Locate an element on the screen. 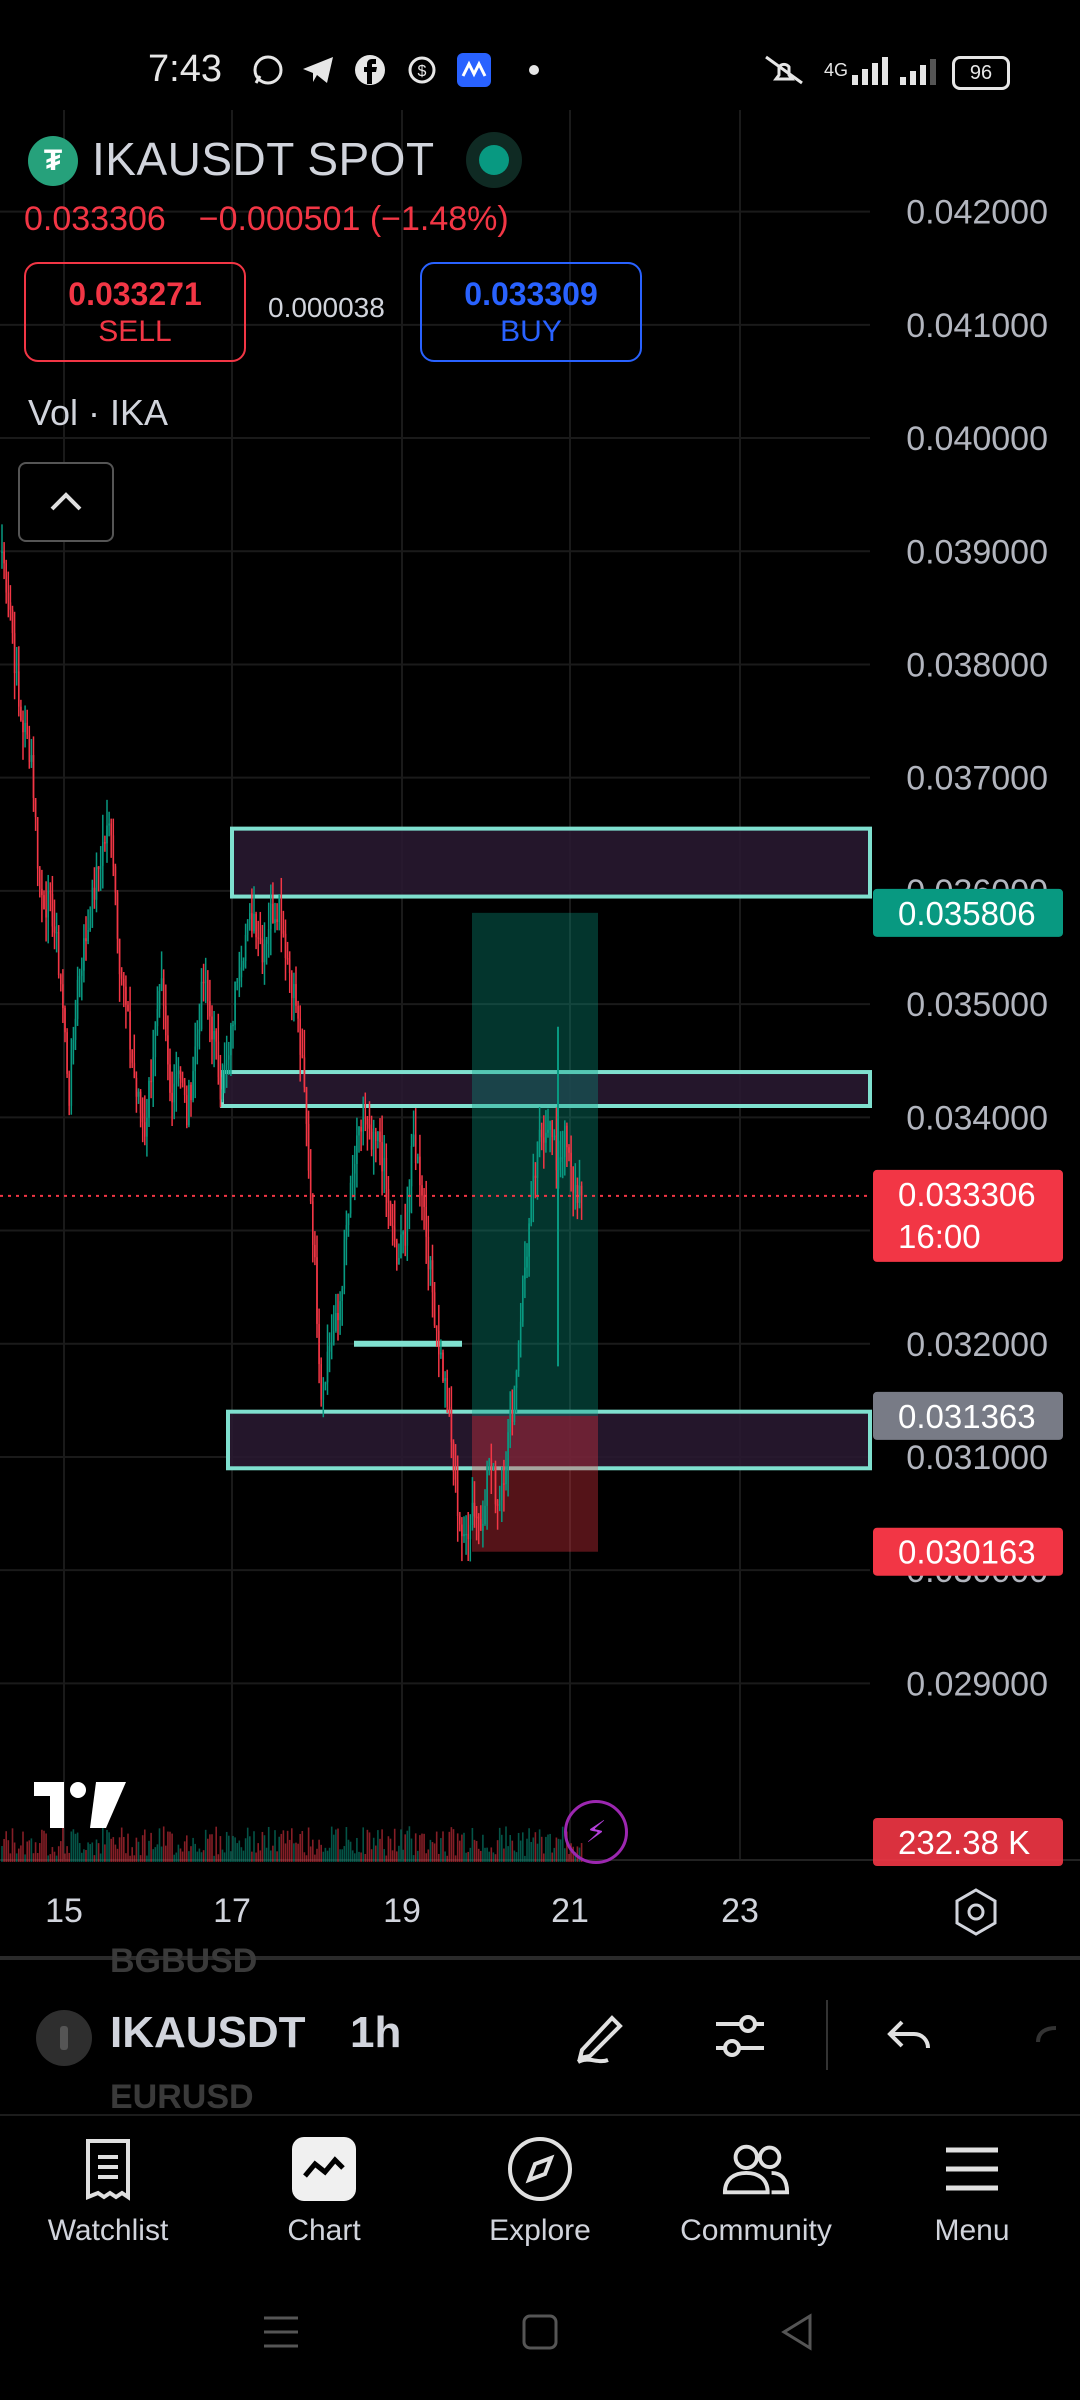 This screenshot has width=1080, height=2400. nav-chart: Chart is located at coordinates (324, 2198).